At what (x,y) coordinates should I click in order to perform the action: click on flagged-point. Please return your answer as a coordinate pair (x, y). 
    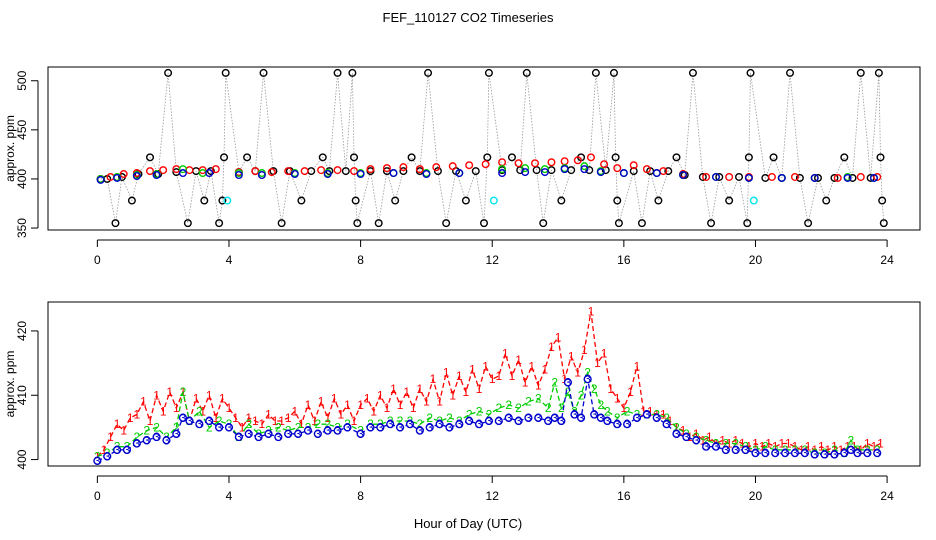
    Looking at the image, I should click on (753, 200).